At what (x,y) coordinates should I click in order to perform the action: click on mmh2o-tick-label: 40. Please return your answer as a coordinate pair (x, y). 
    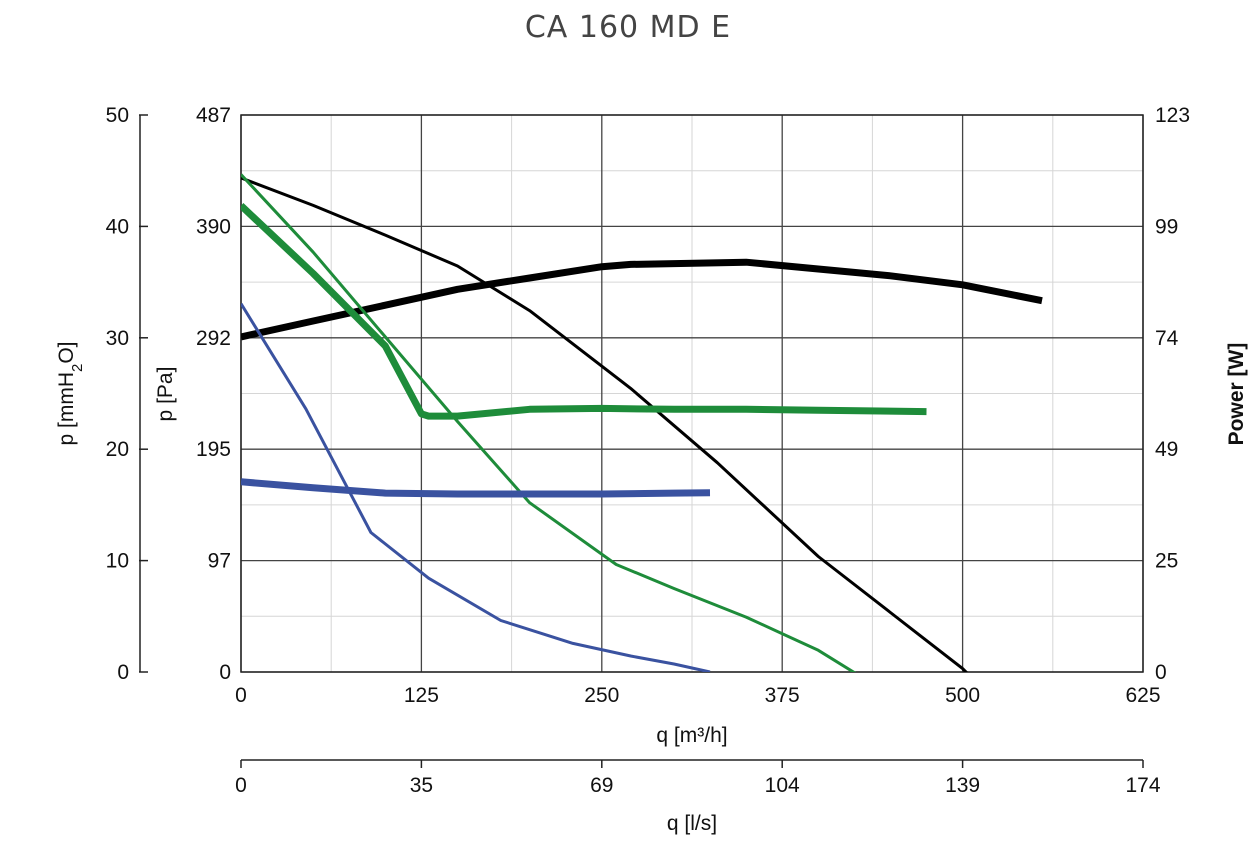
    Looking at the image, I should click on (117, 226).